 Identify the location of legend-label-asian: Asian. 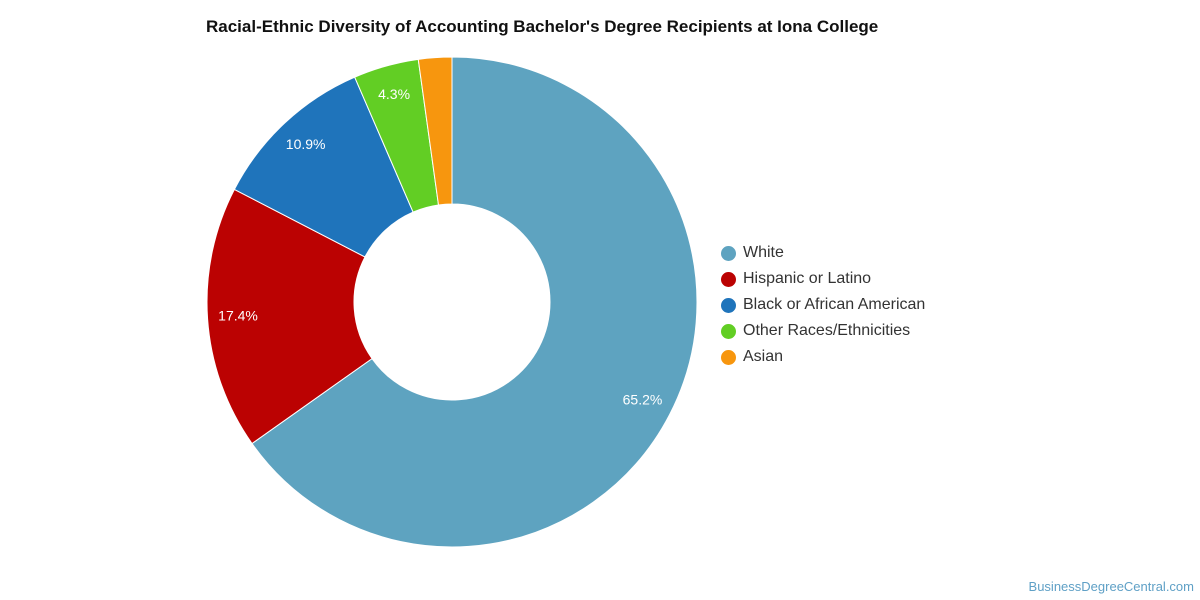
(763, 356).